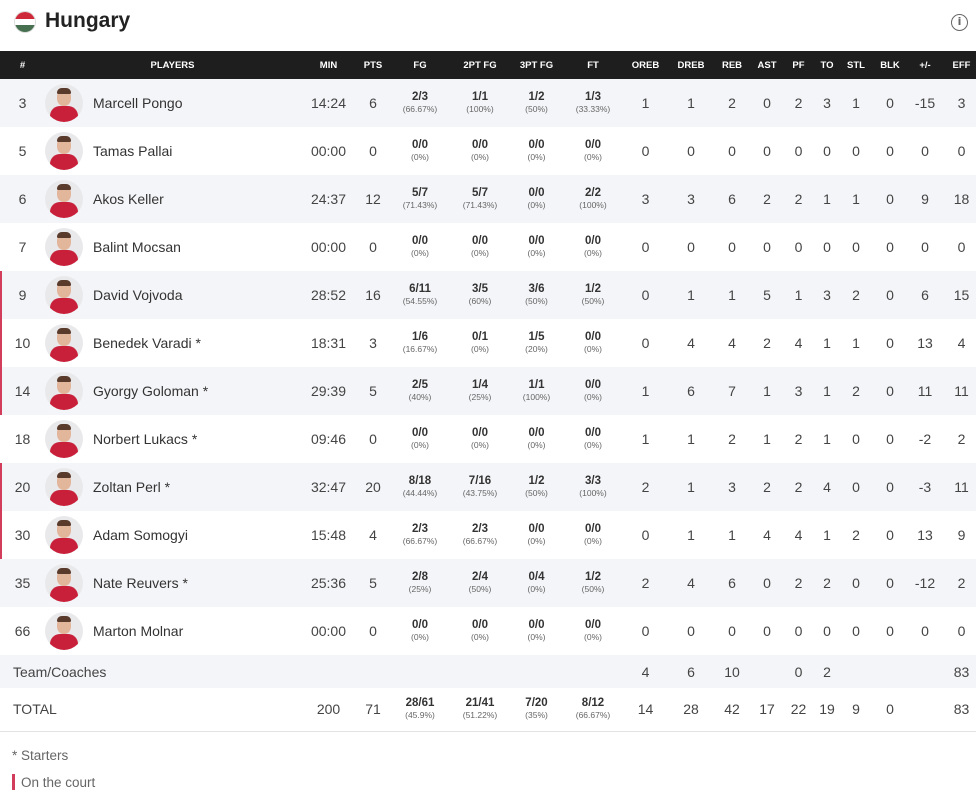 The width and height of the screenshot is (976, 795). Describe the element at coordinates (22, 199) in the screenshot. I see `player-number: 6` at that location.